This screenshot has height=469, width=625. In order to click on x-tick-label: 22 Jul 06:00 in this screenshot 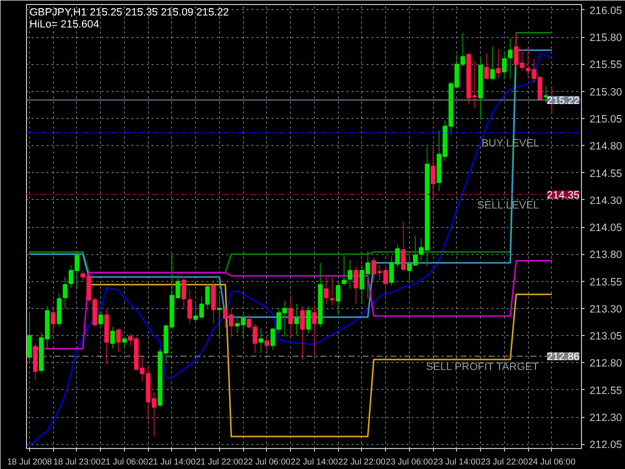, I will do `click(267, 461)`.